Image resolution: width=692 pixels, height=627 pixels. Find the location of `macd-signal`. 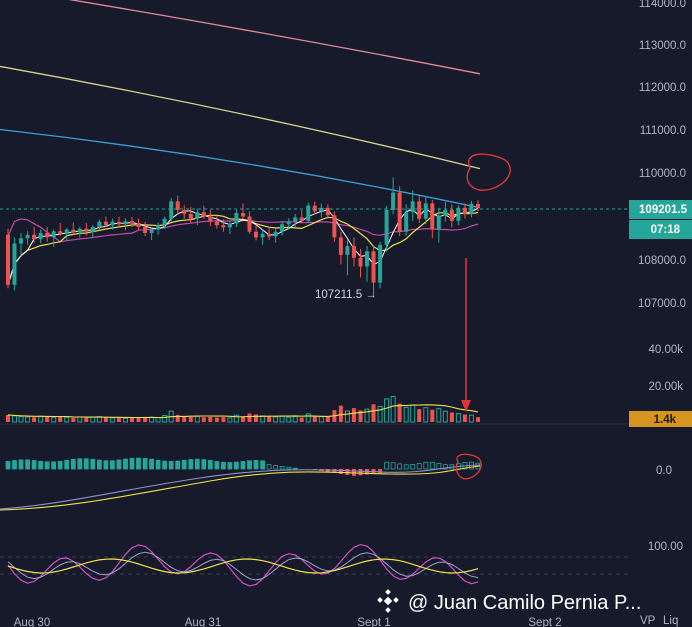

macd-signal is located at coordinates (240, 488).